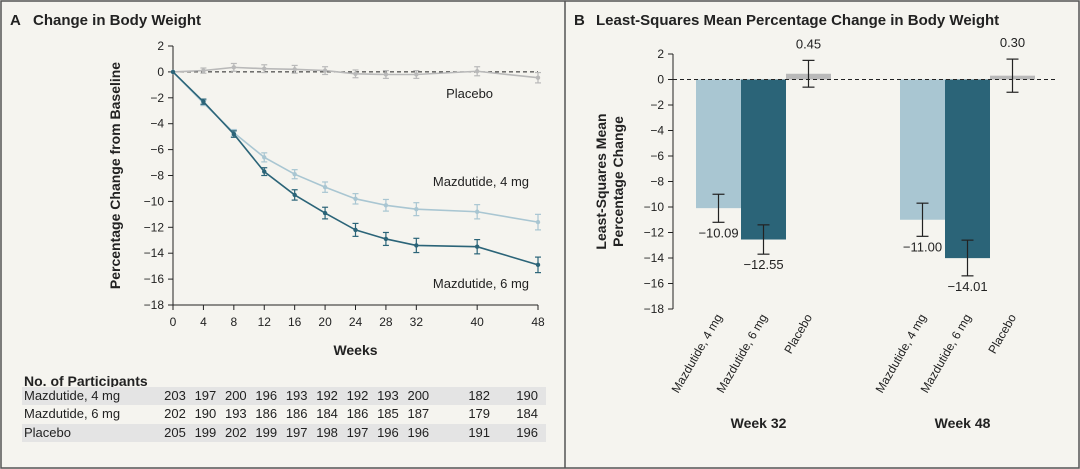 This screenshot has height=469, width=1080. Describe the element at coordinates (718, 232) in the screenshot. I see `value-label-week-32-mazdutide-4-mg: −10.09` at that location.